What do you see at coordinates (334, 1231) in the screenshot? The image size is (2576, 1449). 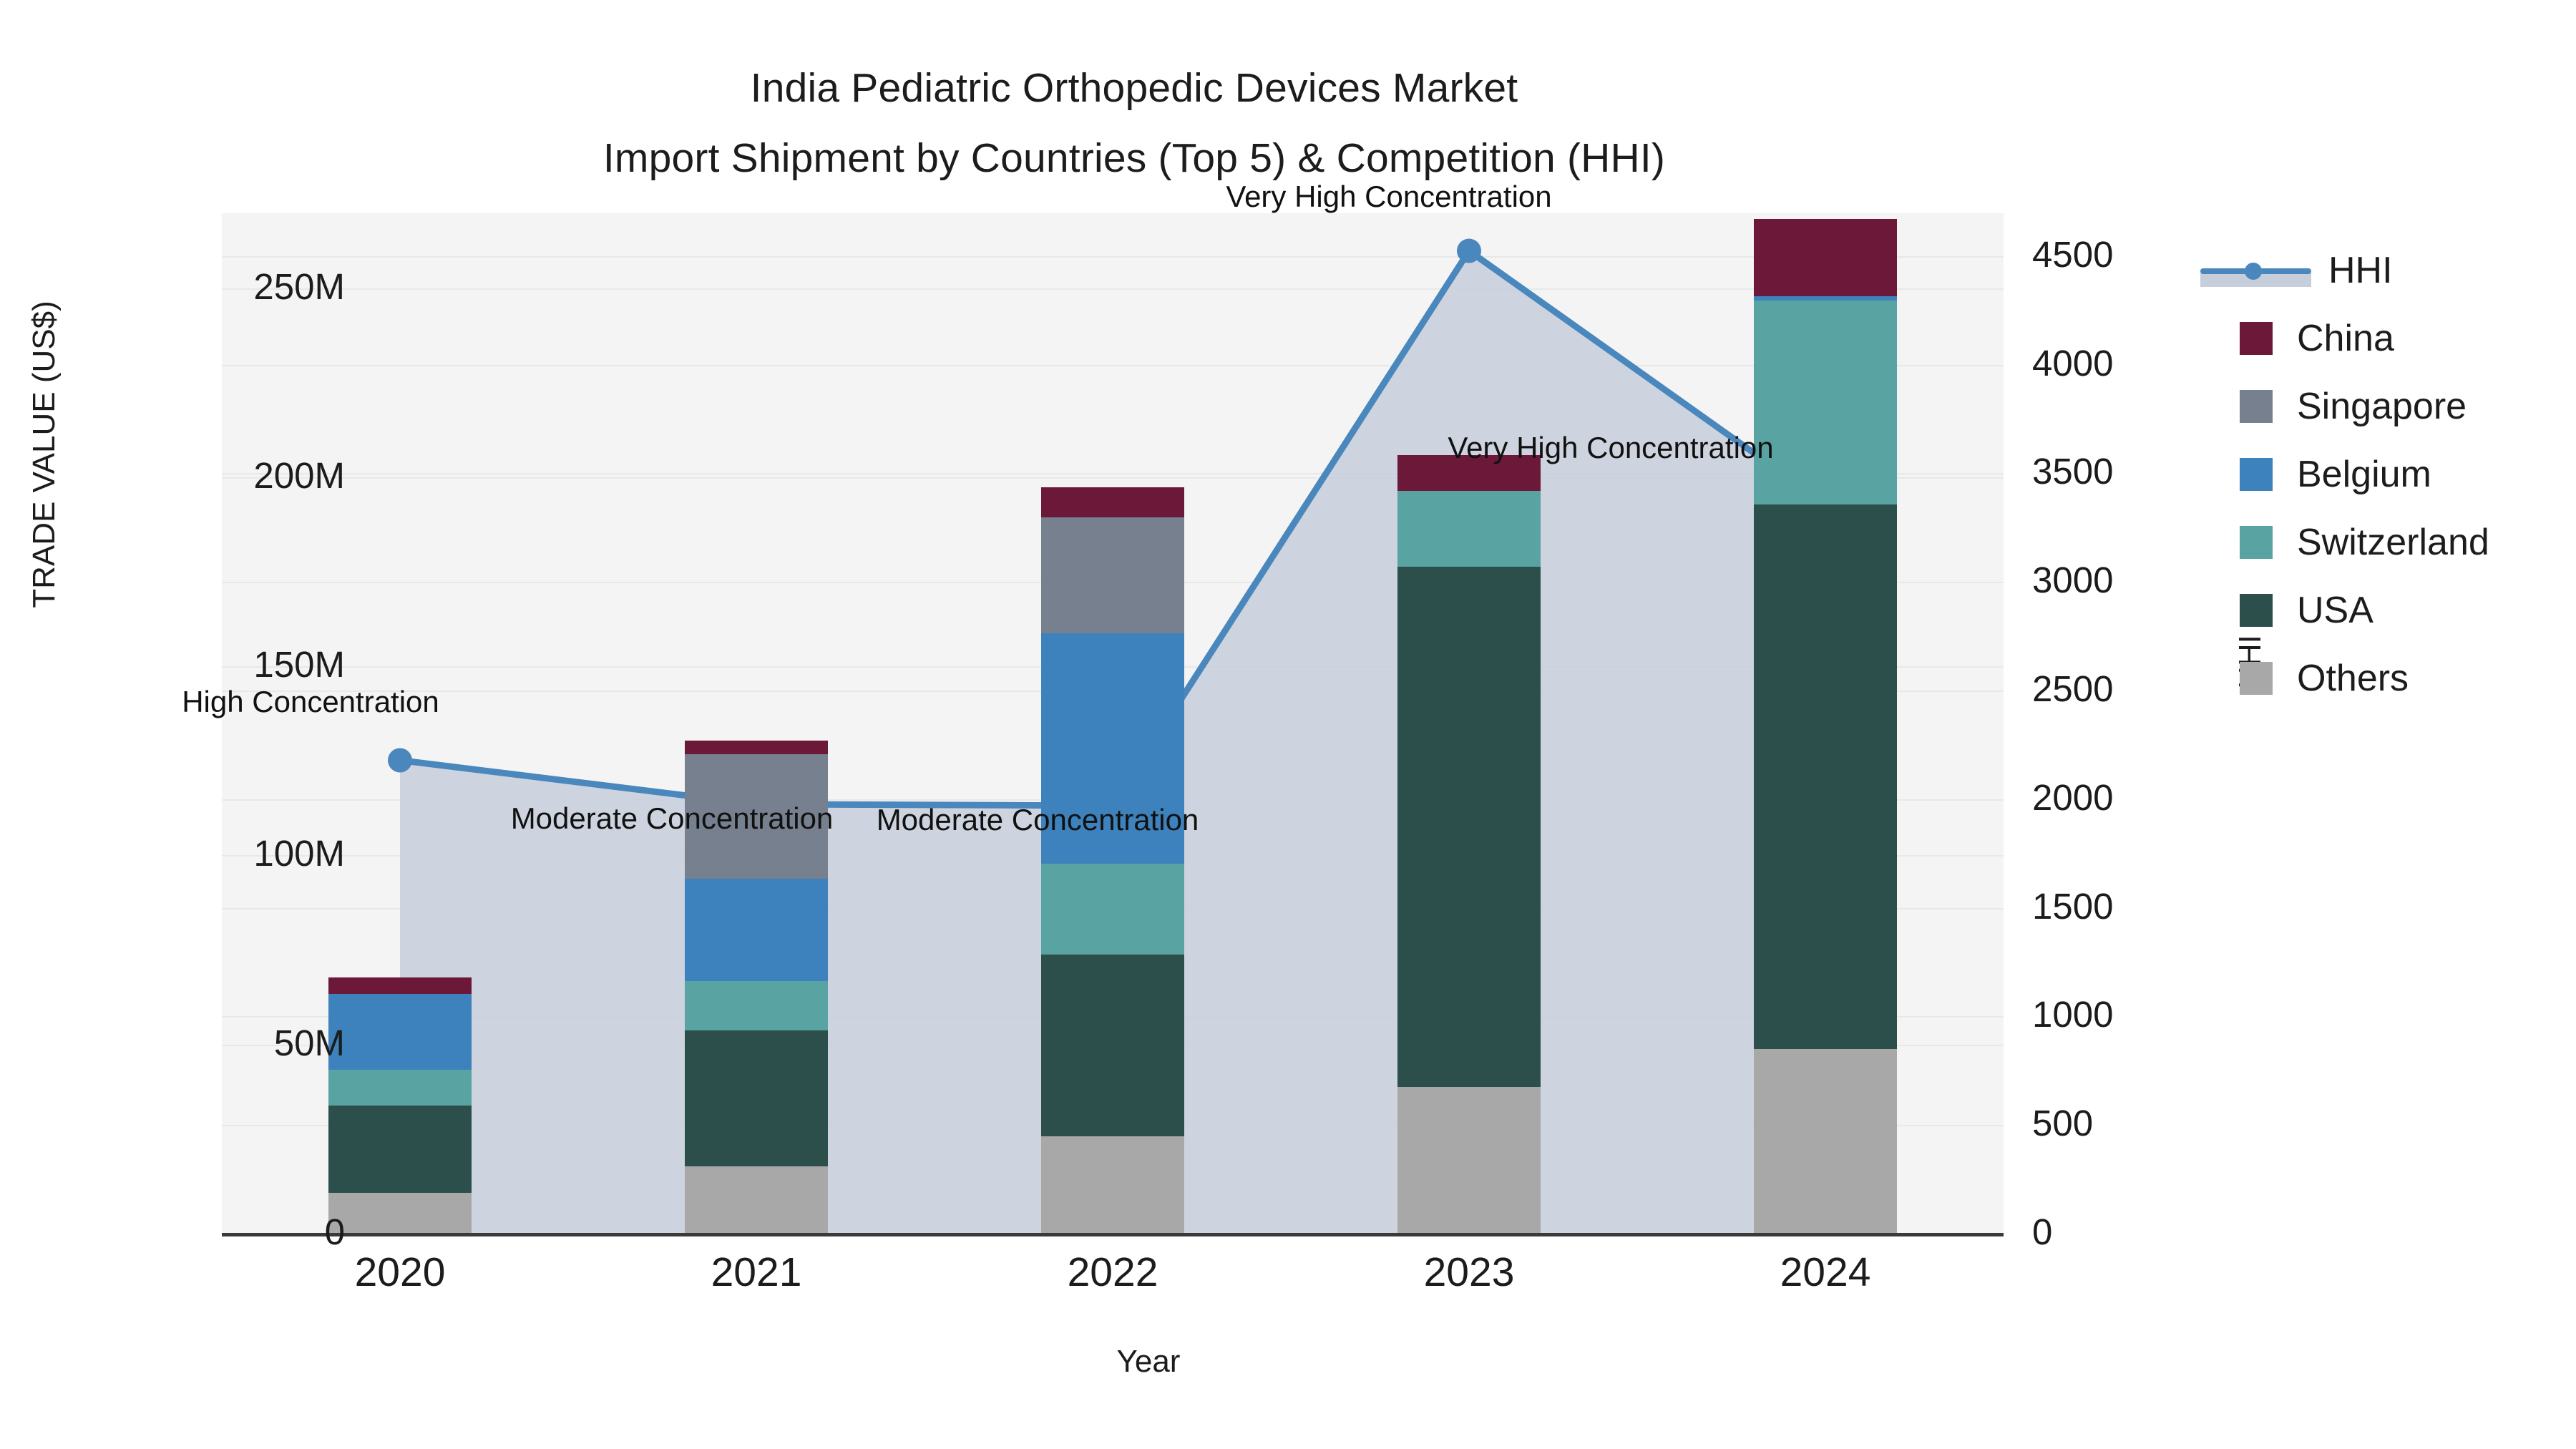 I see `y-tick-left: 0` at bounding box center [334, 1231].